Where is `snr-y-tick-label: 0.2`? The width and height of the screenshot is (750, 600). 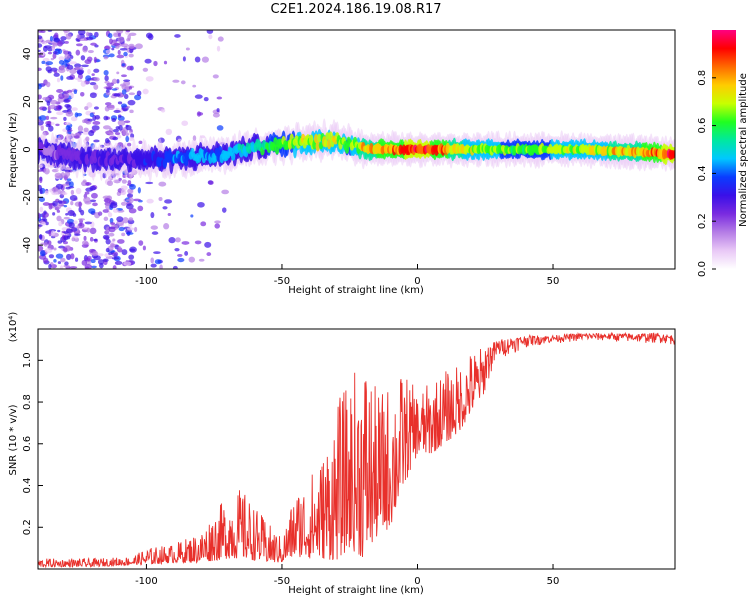
snr-y-tick-label: 0.2 is located at coordinates (27, 527).